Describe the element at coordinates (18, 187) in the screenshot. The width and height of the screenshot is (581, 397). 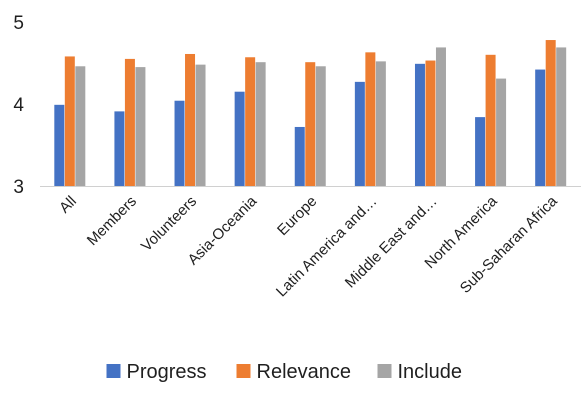
I see `y-tick-label: 3` at that location.